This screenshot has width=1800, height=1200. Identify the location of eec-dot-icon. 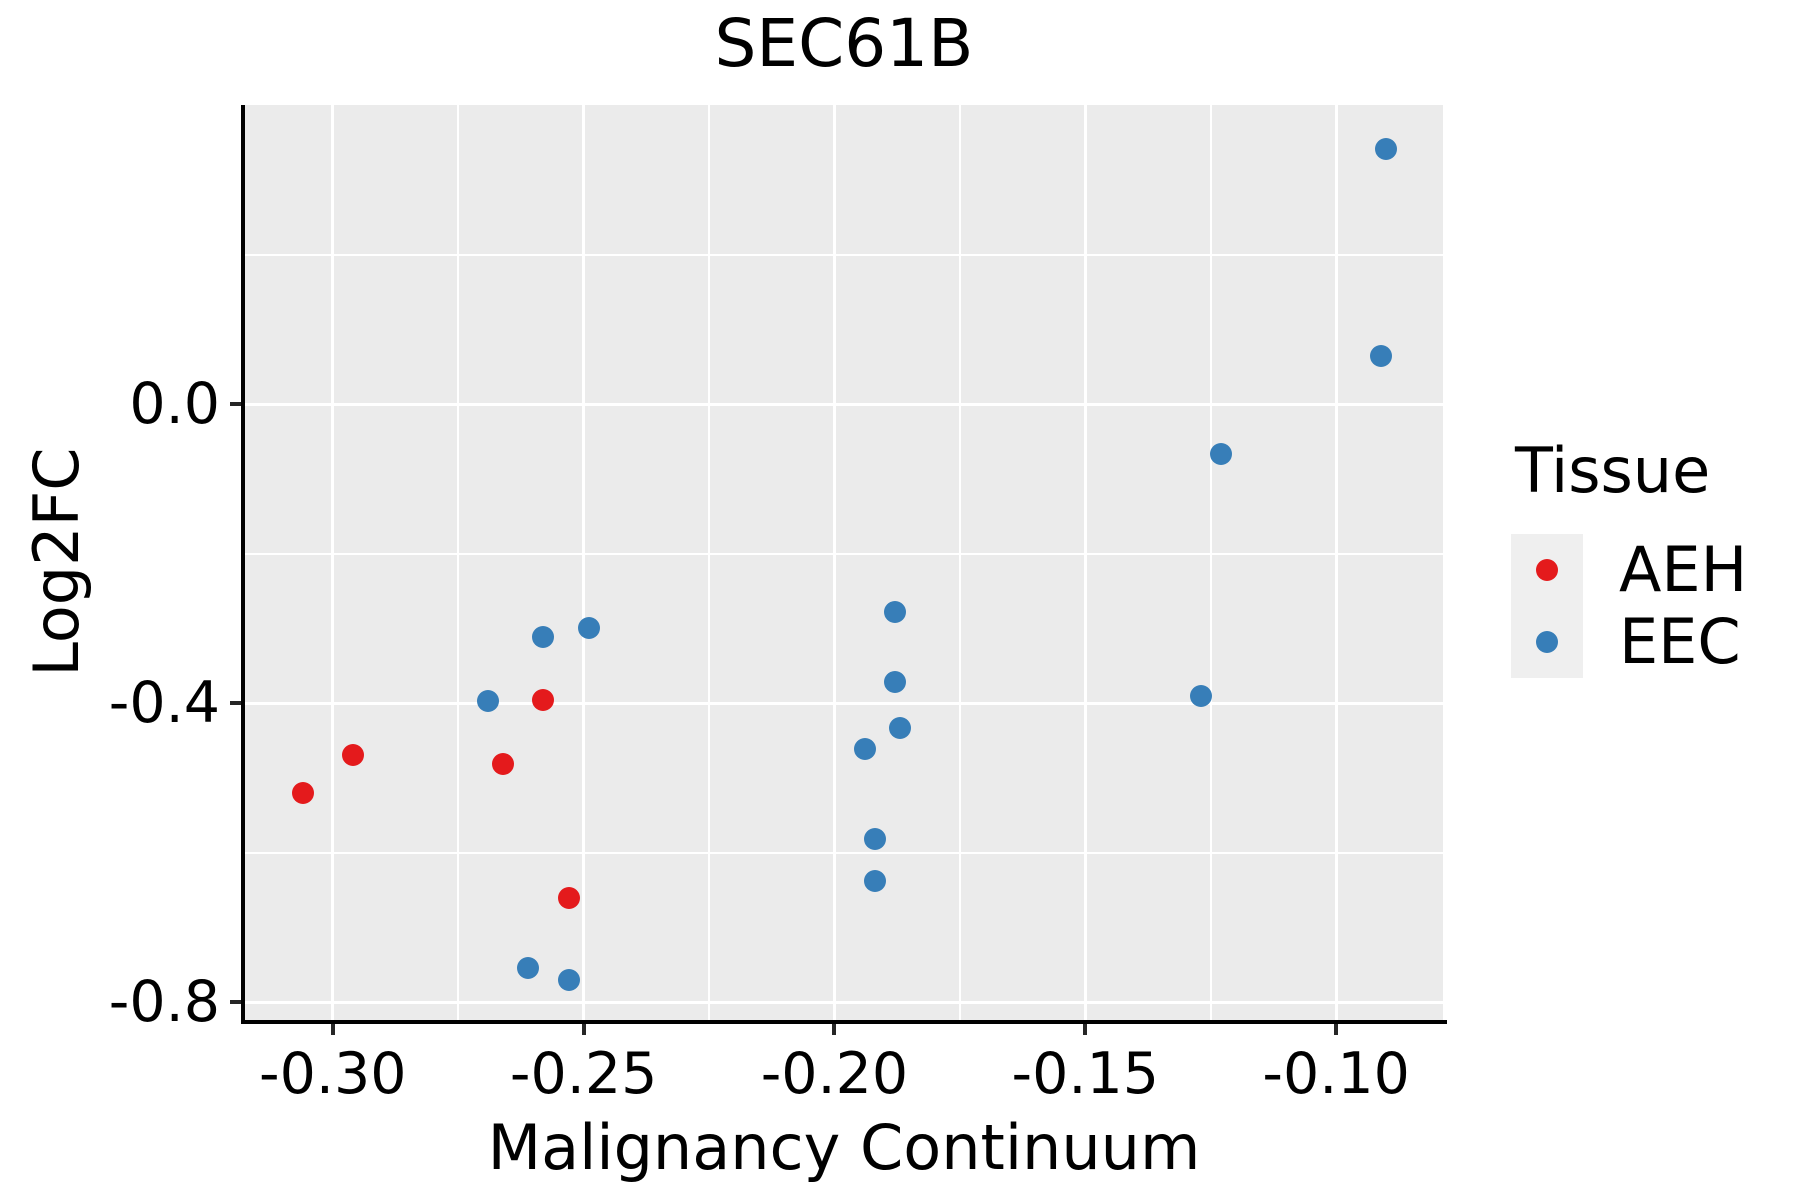
(1547, 642).